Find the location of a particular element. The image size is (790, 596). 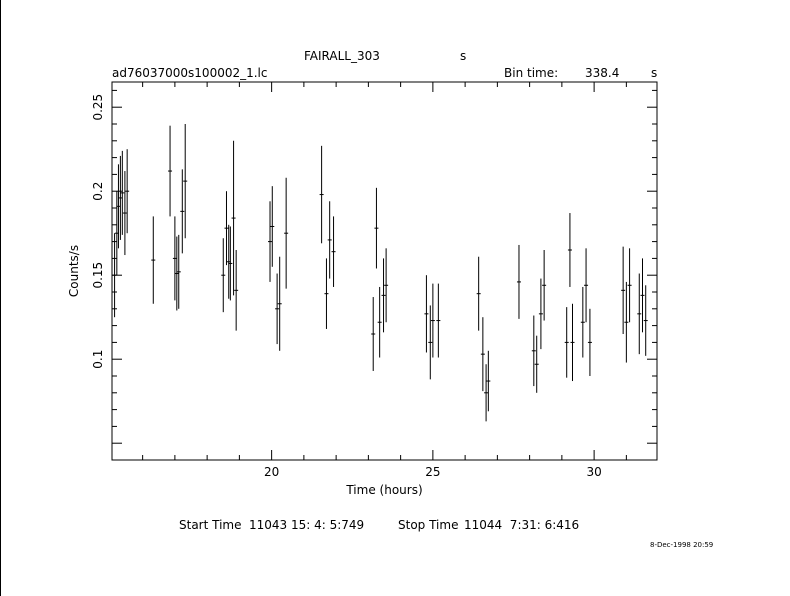

y-tick-label: 0.2 is located at coordinates (98, 191).